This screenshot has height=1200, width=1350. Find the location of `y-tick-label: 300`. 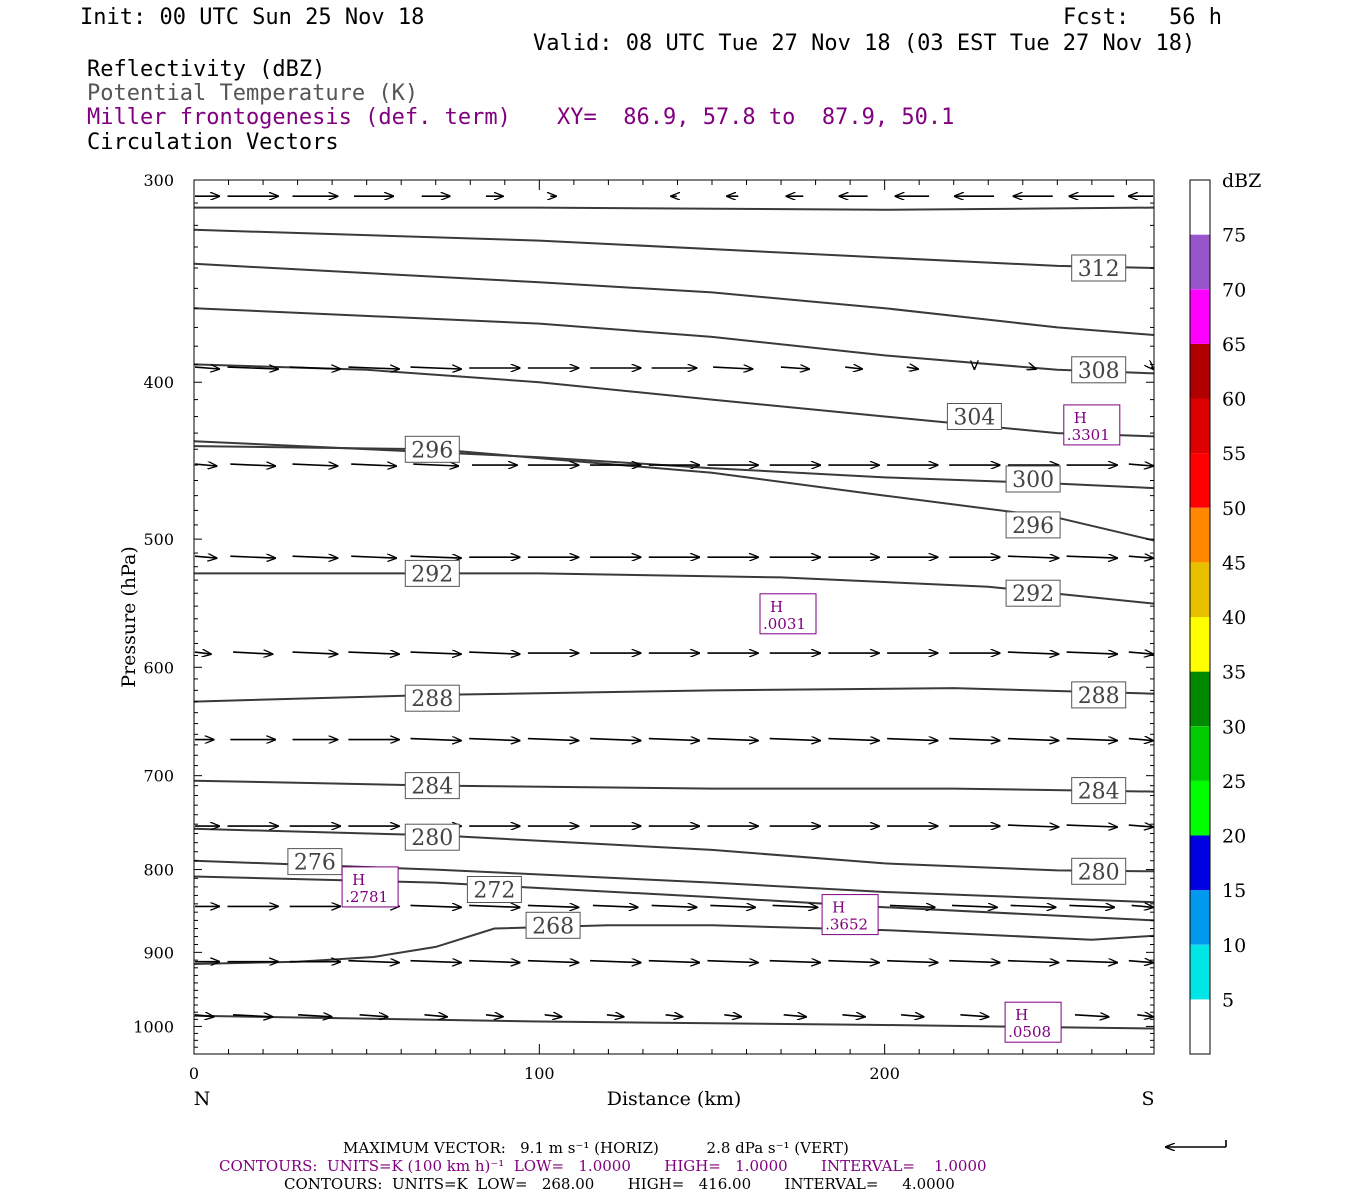

y-tick-label: 300 is located at coordinates (158, 180).